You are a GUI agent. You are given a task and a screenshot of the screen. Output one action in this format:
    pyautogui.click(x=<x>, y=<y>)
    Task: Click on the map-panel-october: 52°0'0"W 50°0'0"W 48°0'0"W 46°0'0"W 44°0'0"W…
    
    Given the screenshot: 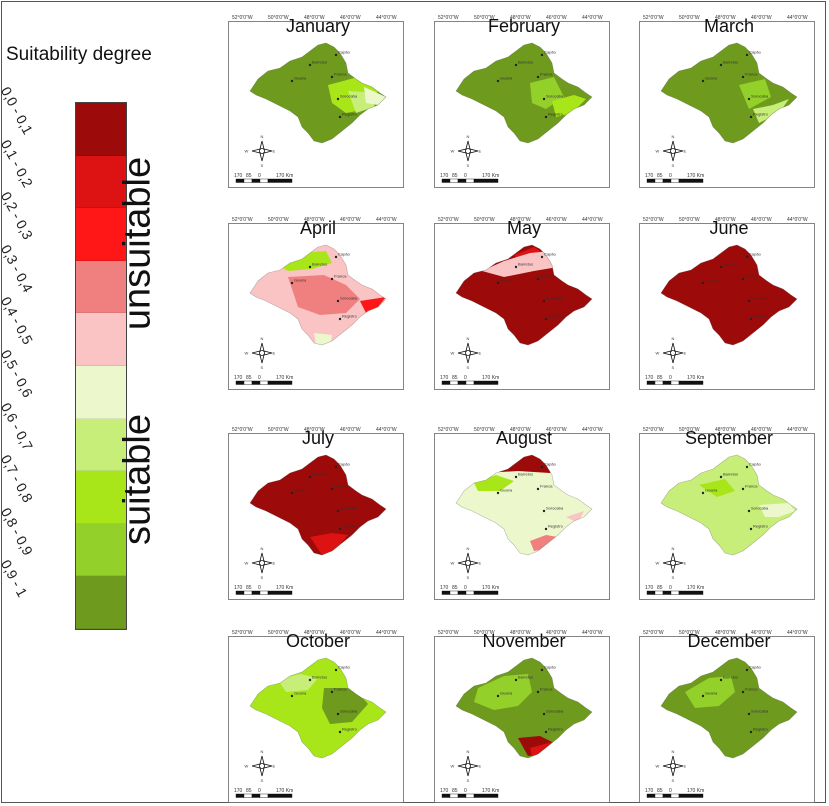 What is the action you would take?
    pyautogui.click(x=318, y=717)
    